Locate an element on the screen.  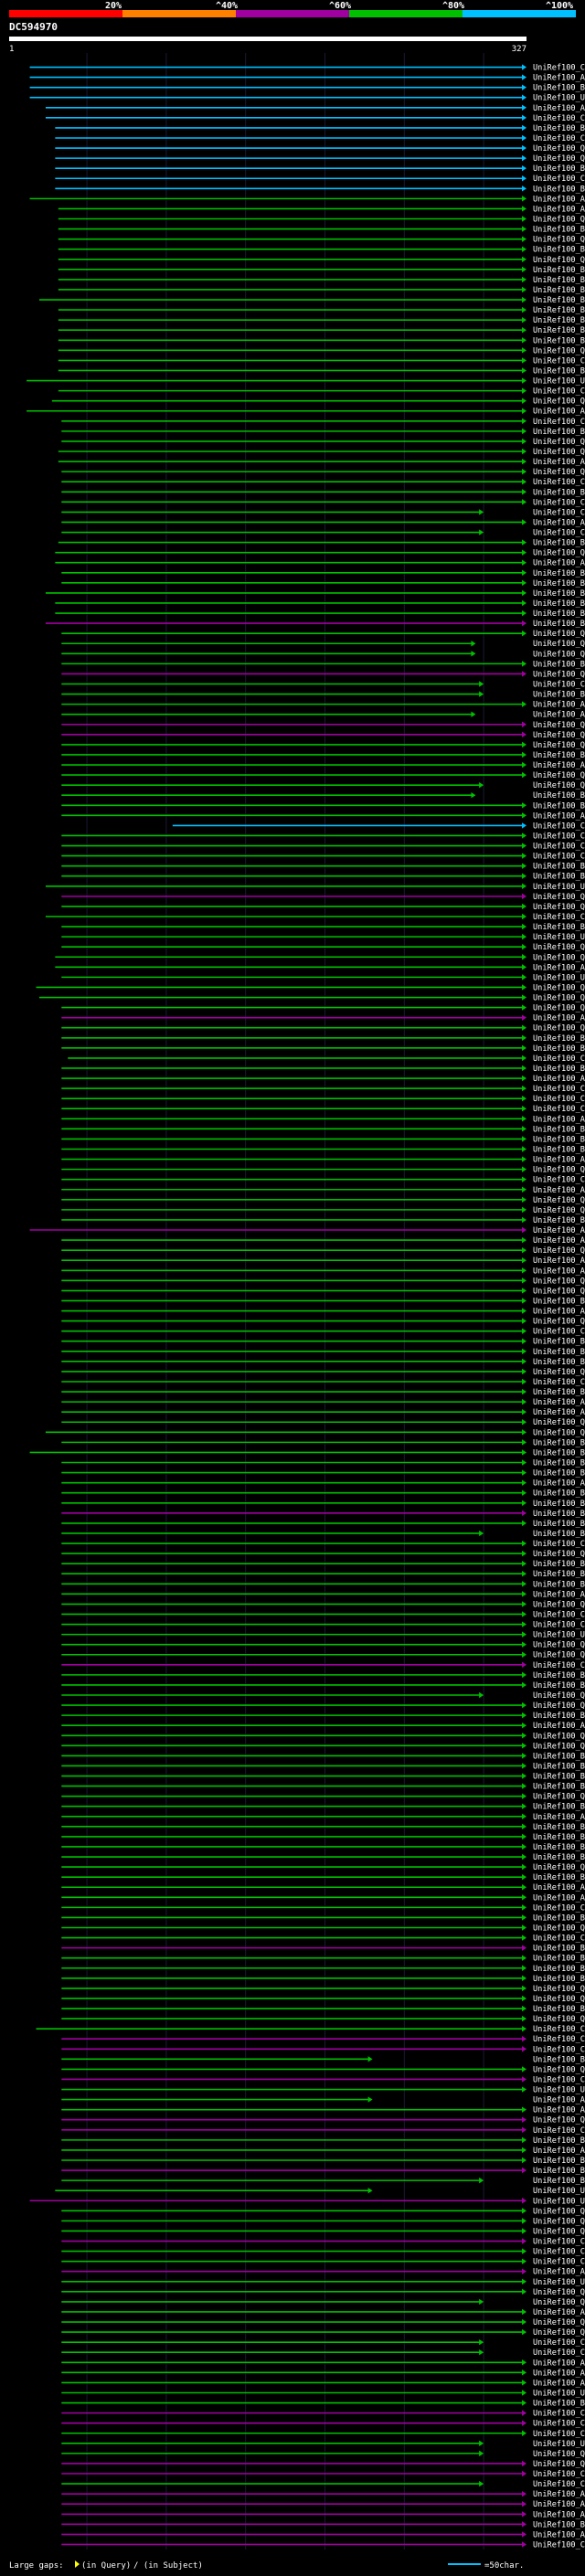
hit-label: UniRef100_B9H7S2 is located at coordinates (559, 927).